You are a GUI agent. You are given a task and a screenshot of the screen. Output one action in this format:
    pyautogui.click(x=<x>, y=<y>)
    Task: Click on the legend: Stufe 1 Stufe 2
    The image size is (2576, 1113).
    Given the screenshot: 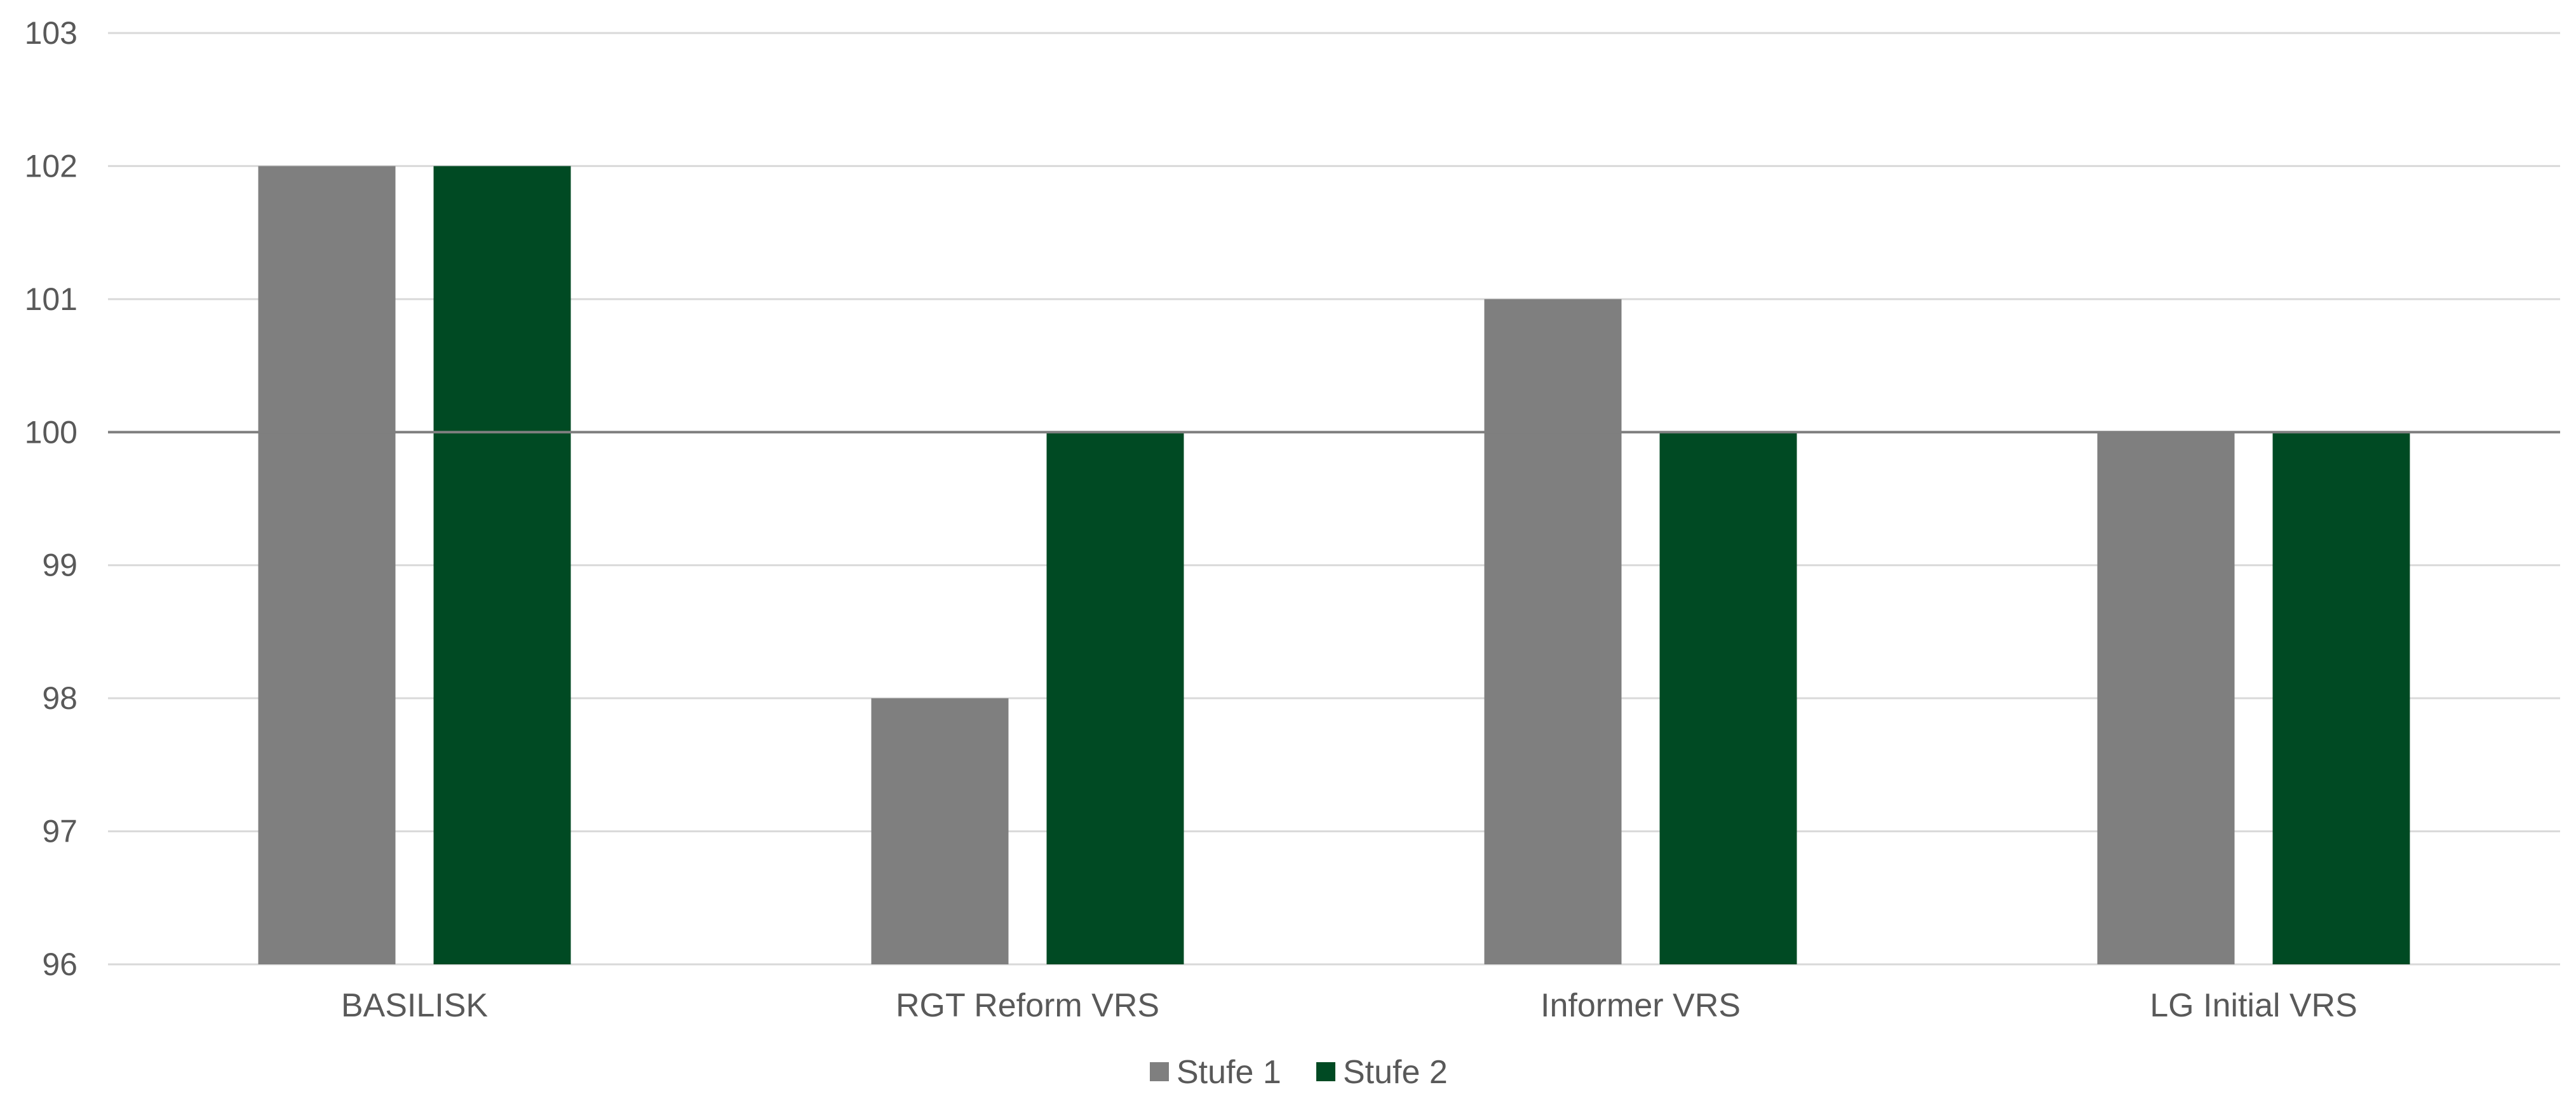 What is the action you would take?
    pyautogui.click(x=1299, y=1072)
    